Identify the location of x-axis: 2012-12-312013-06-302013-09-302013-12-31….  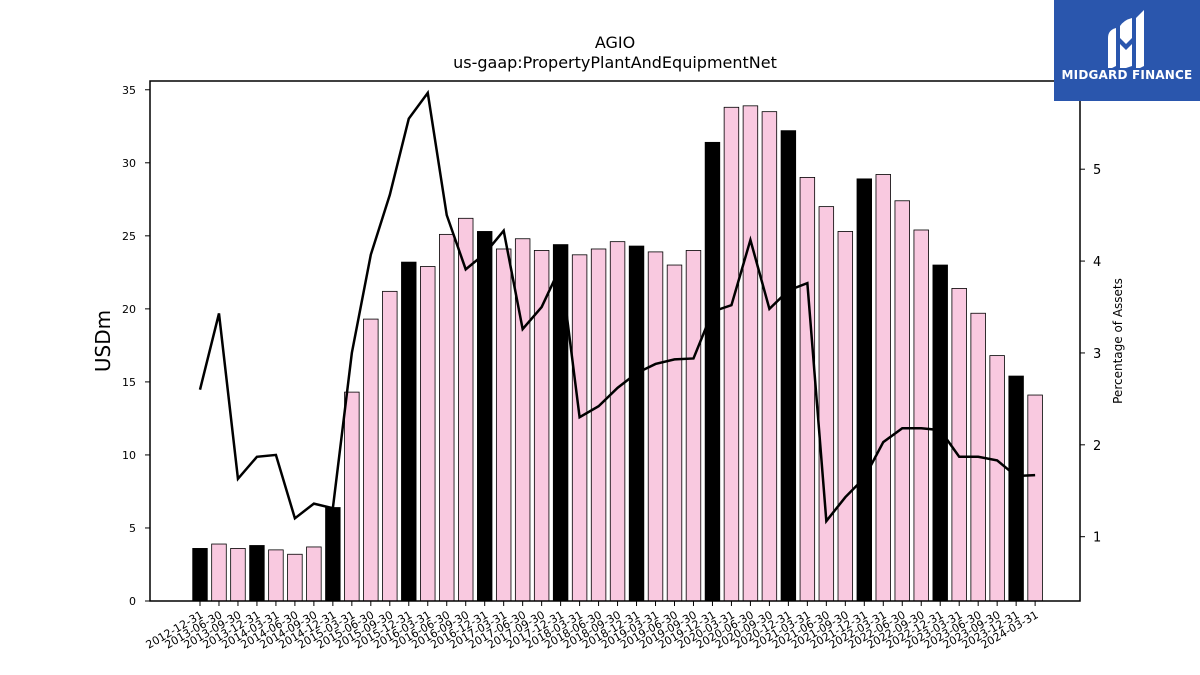
(592, 626).